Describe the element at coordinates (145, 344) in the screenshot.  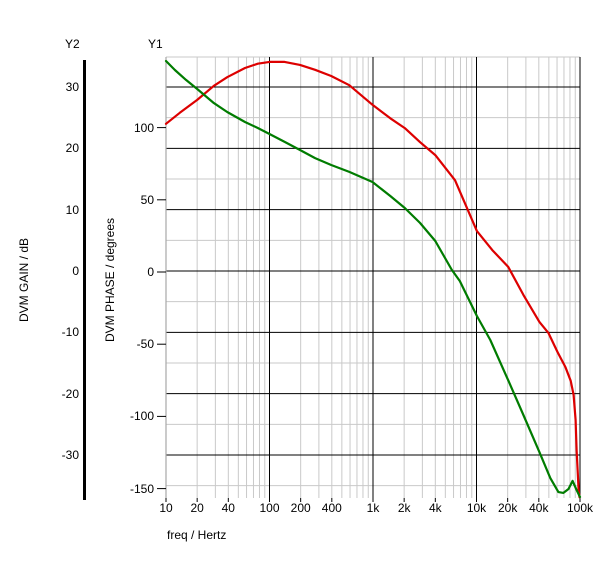
I see `y1-tick-label: -50` at that location.